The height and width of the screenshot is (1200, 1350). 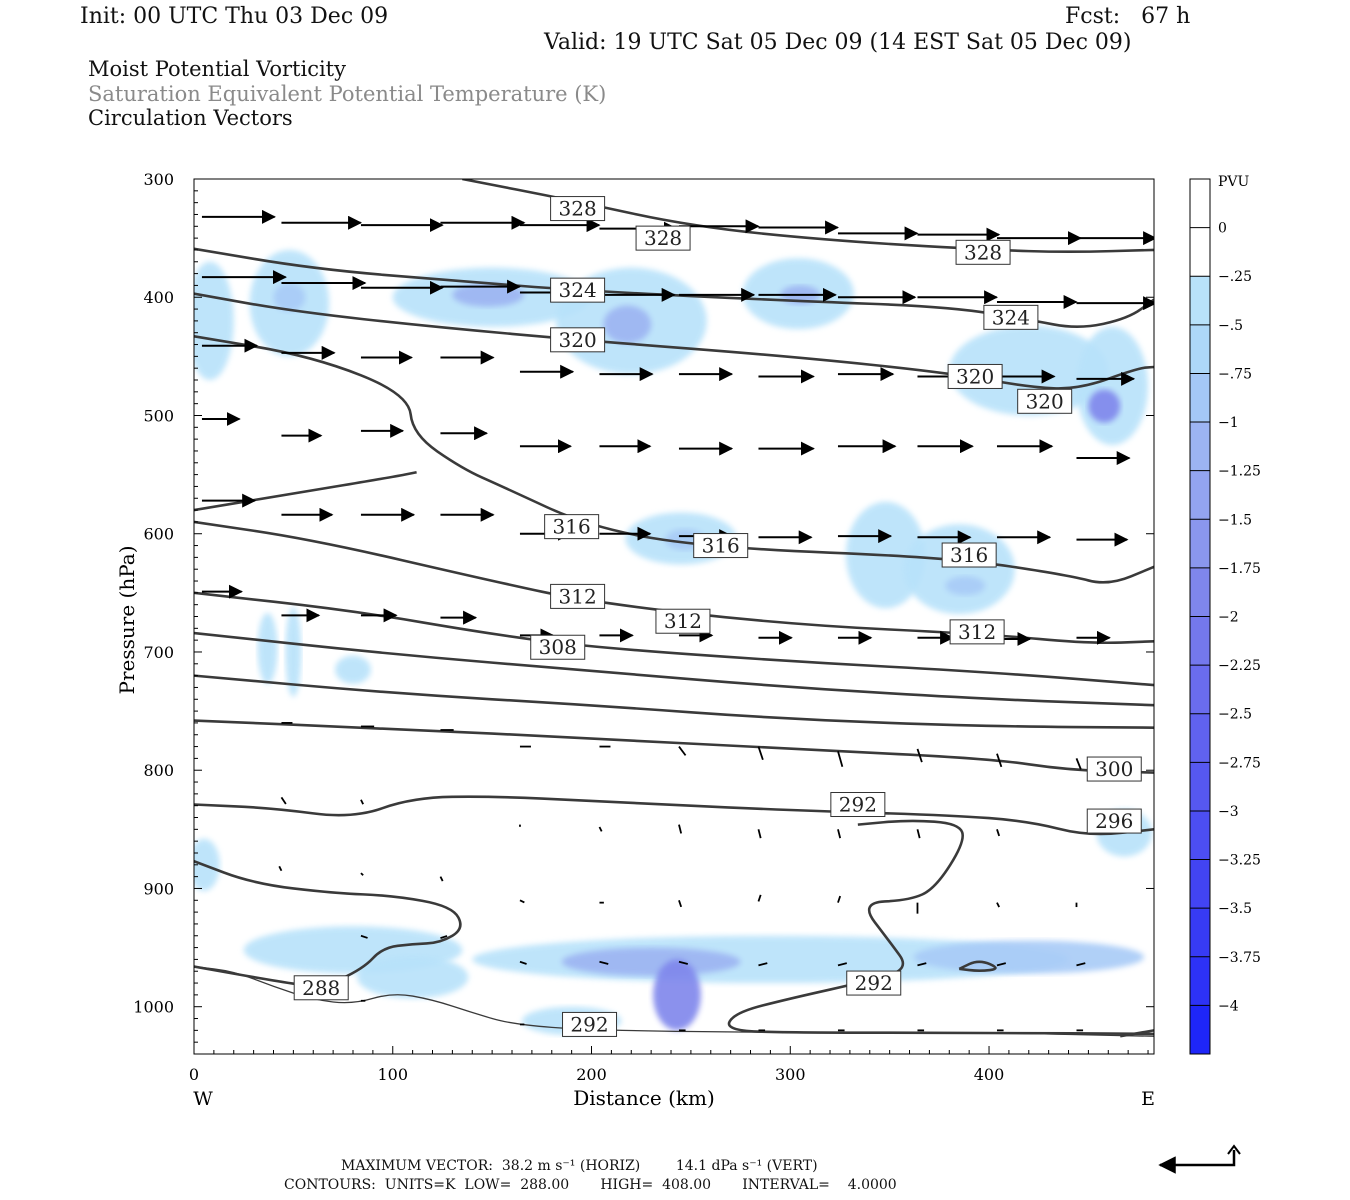 I want to click on reference-vector-icon, so click(x=1199, y=1159).